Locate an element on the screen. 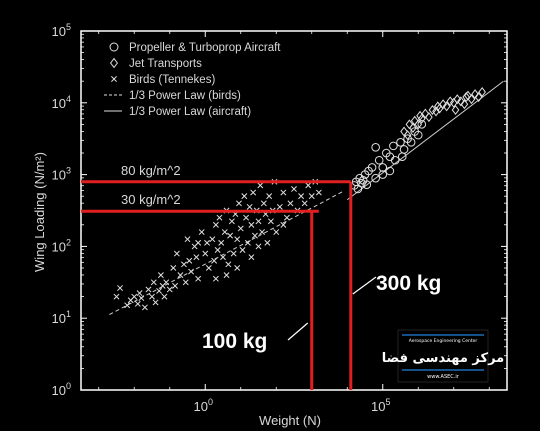 The image size is (540, 431). y-tick-exponent: 0 is located at coordinates (68, 386).